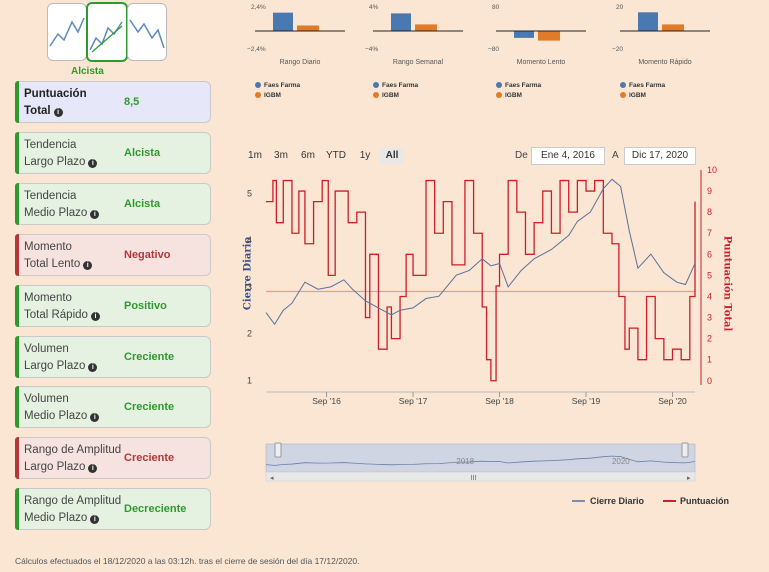 The image size is (769, 572). Describe the element at coordinates (73, 450) in the screenshot. I see `score-card-label-line1: Rango de Amplitud` at that location.